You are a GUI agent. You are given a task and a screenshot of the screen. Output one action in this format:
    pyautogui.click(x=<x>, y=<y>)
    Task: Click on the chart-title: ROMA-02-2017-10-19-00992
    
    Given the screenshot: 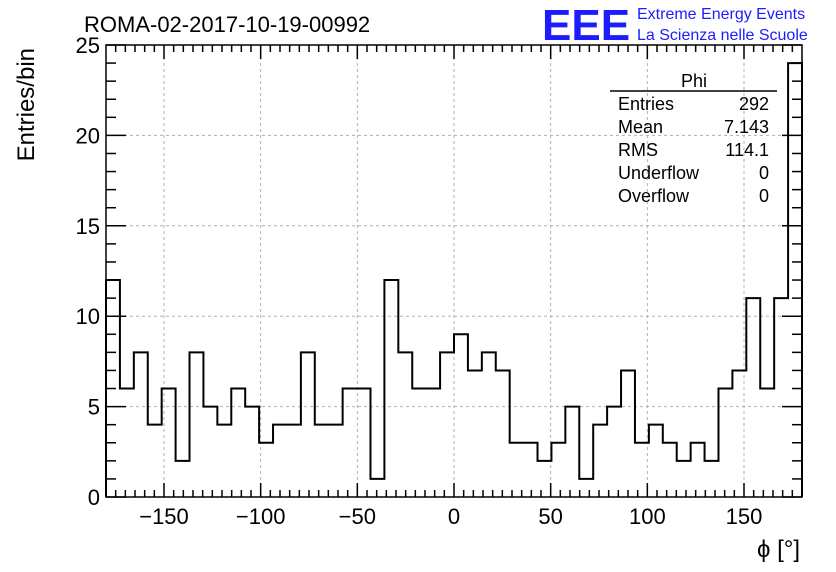 What is the action you would take?
    pyautogui.click(x=227, y=24)
    